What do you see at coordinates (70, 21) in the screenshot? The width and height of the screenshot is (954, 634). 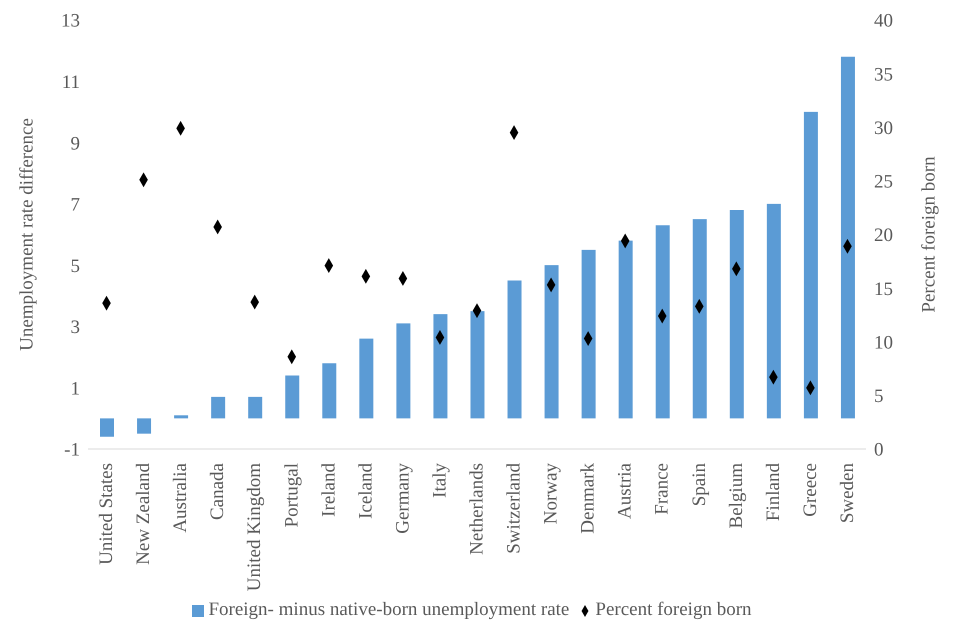 I see `y-tick-label: 13` at bounding box center [70, 21].